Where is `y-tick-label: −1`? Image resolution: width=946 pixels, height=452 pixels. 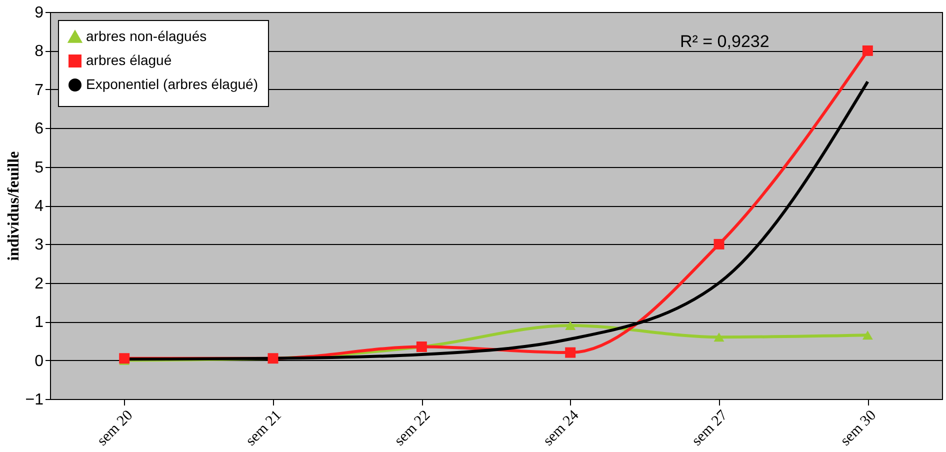
y-tick-label: −1 is located at coordinates (34, 400).